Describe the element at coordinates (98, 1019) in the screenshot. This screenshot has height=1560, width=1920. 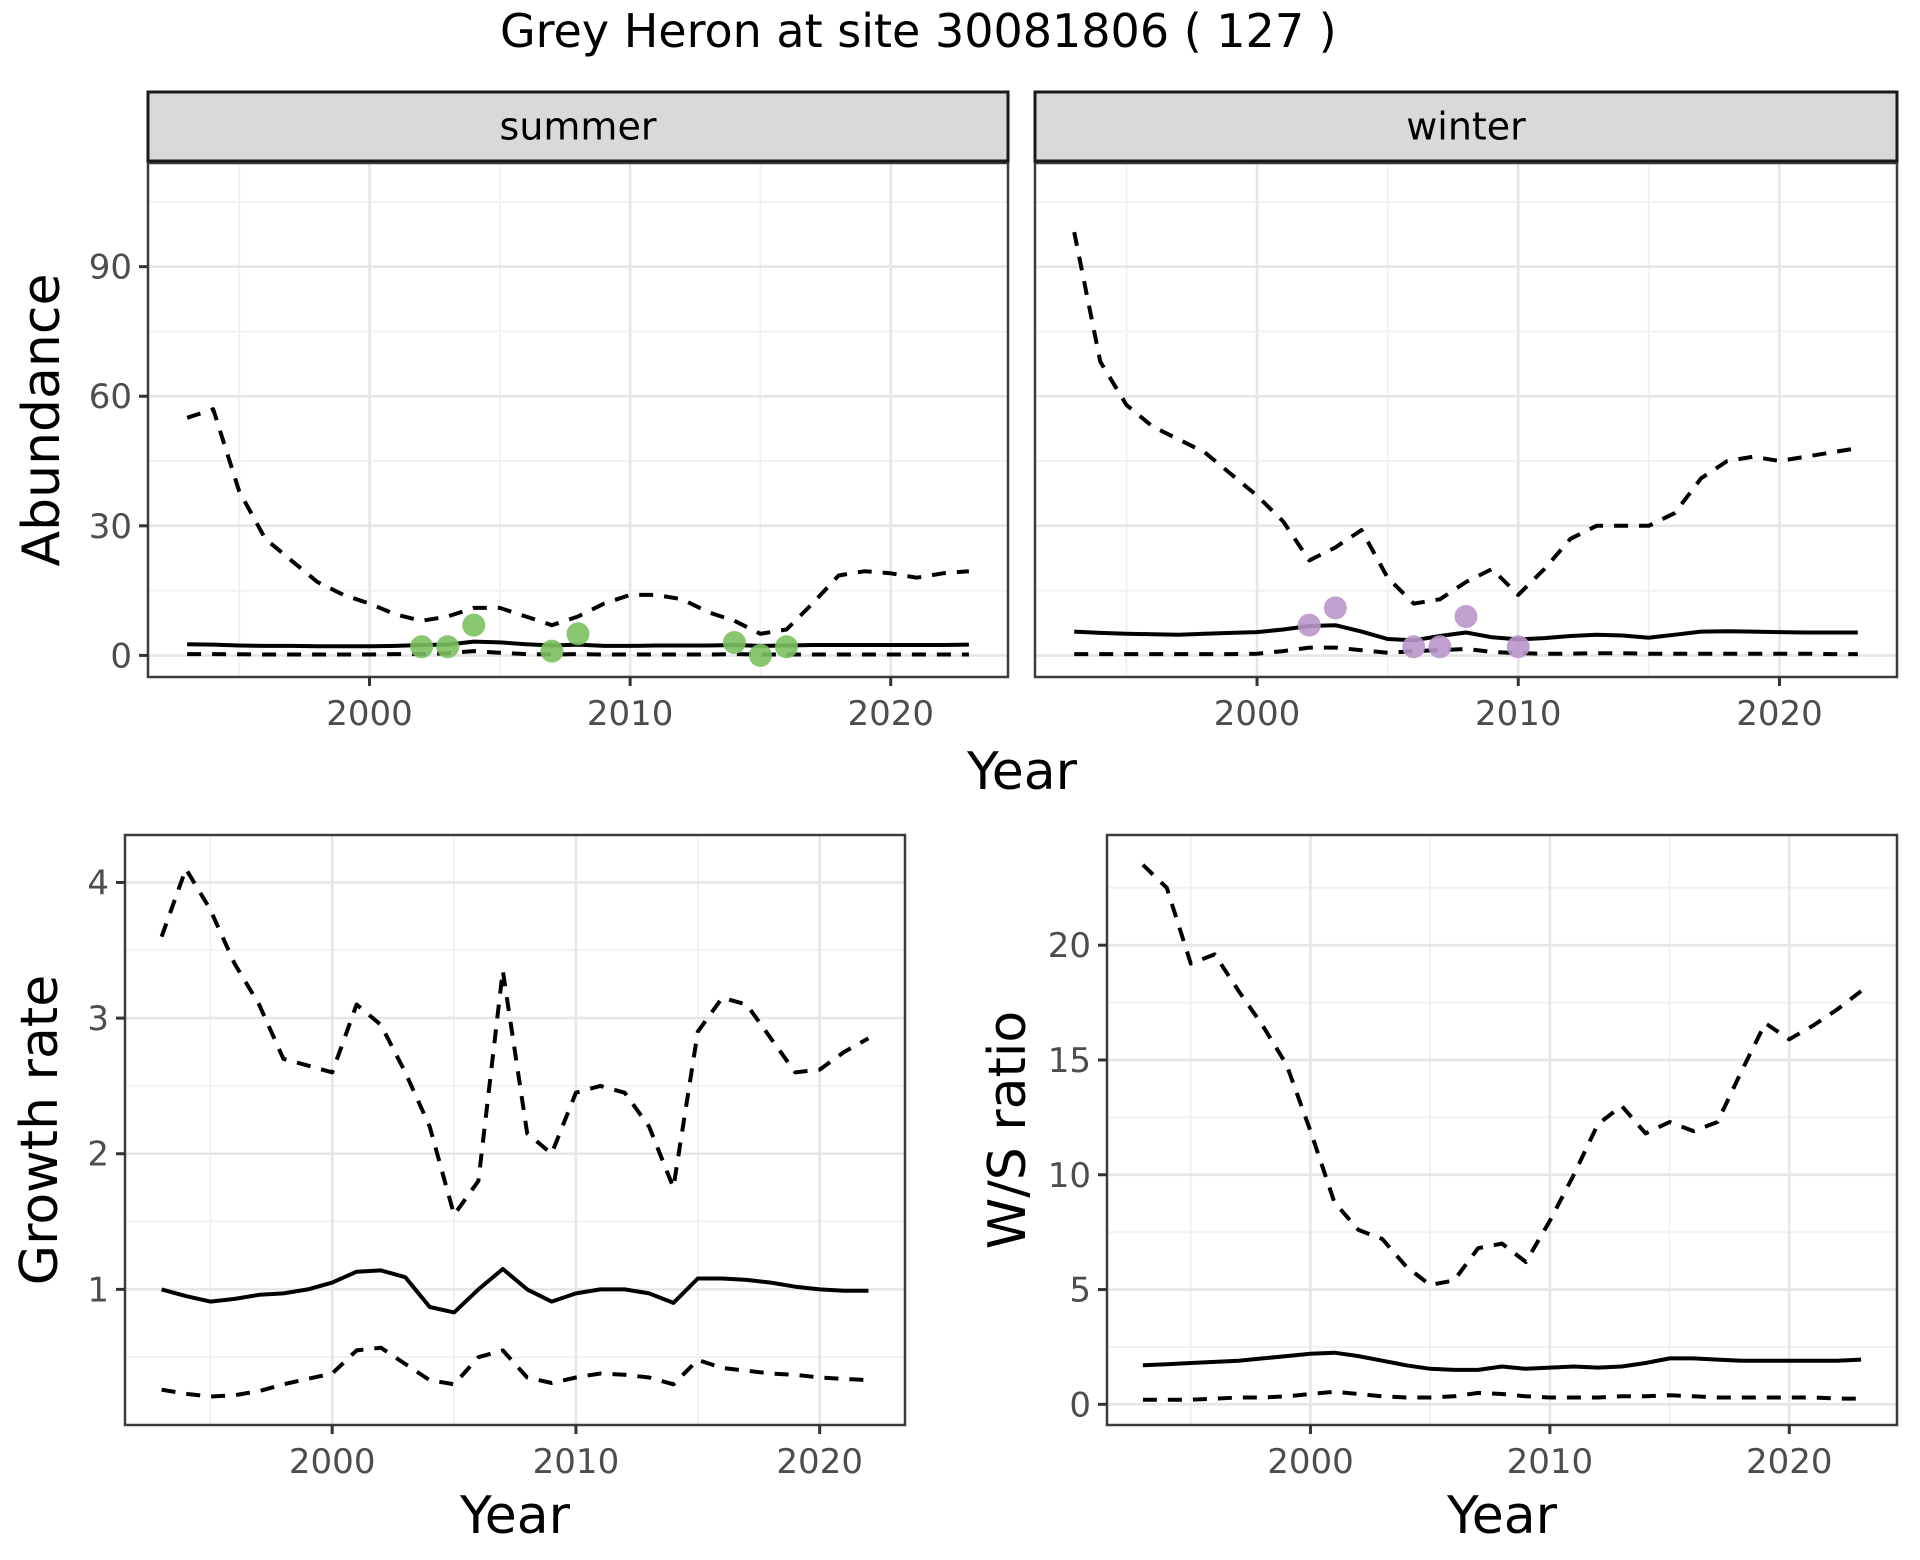
I see `y-tick-label: 3` at that location.